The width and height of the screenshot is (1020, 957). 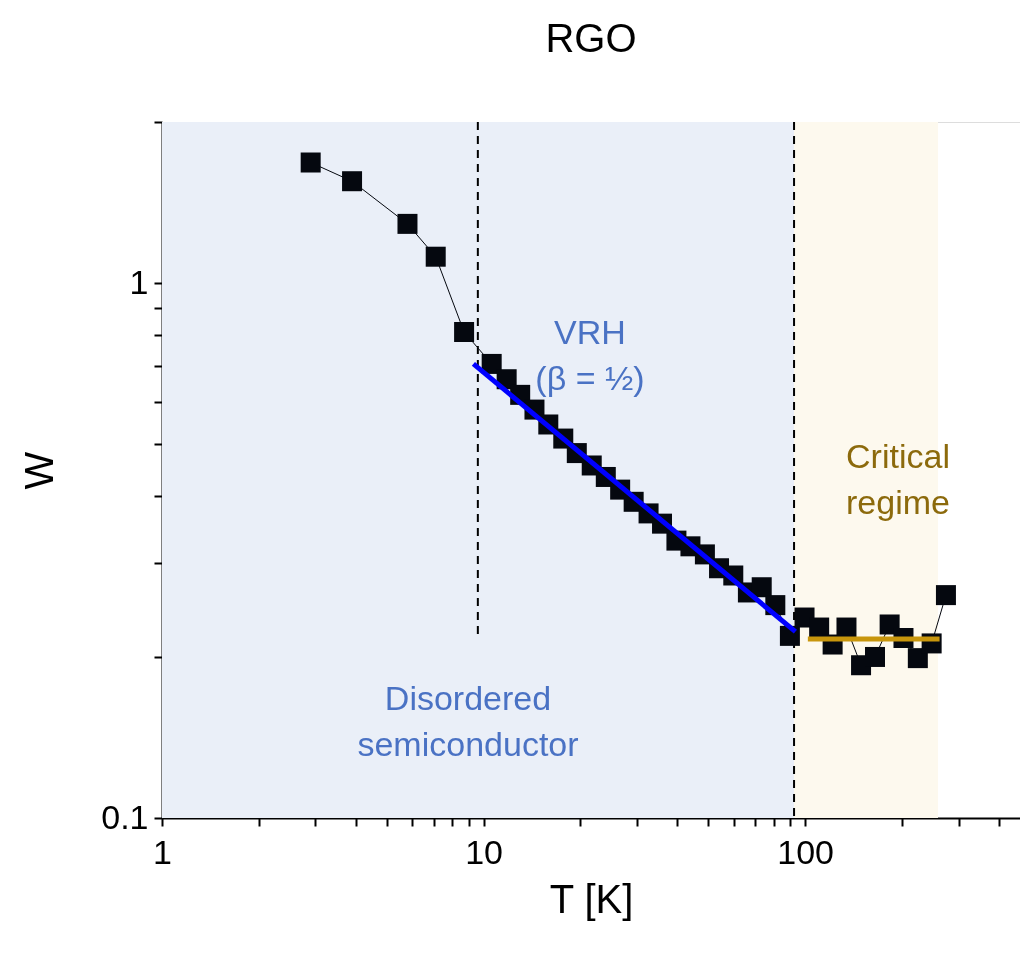 What do you see at coordinates (590, 355) in the screenshot?
I see `annotation: VRH (β = ½)` at bounding box center [590, 355].